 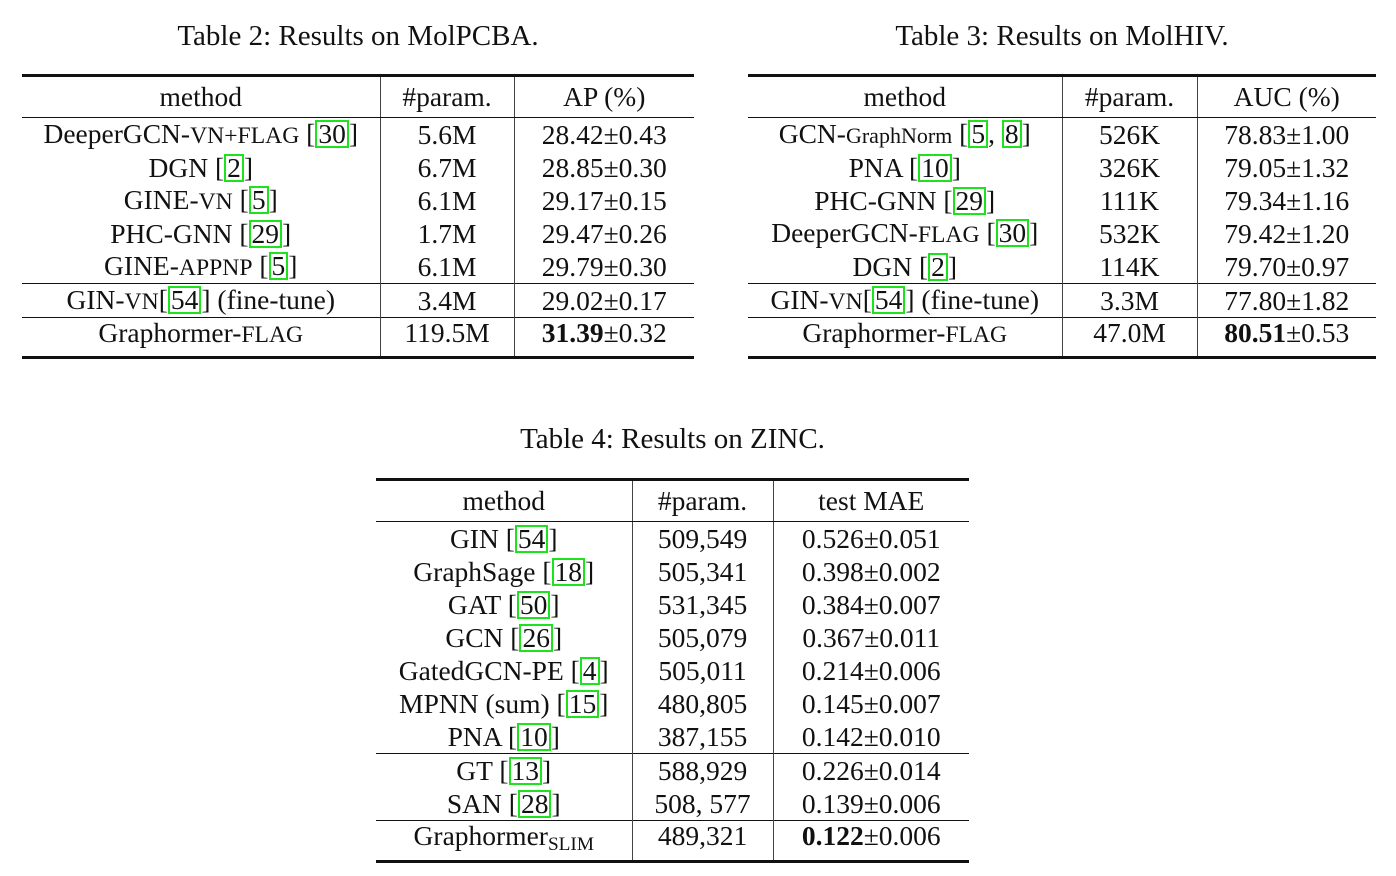 What do you see at coordinates (536, 637) in the screenshot?
I see `citation-link: 26` at bounding box center [536, 637].